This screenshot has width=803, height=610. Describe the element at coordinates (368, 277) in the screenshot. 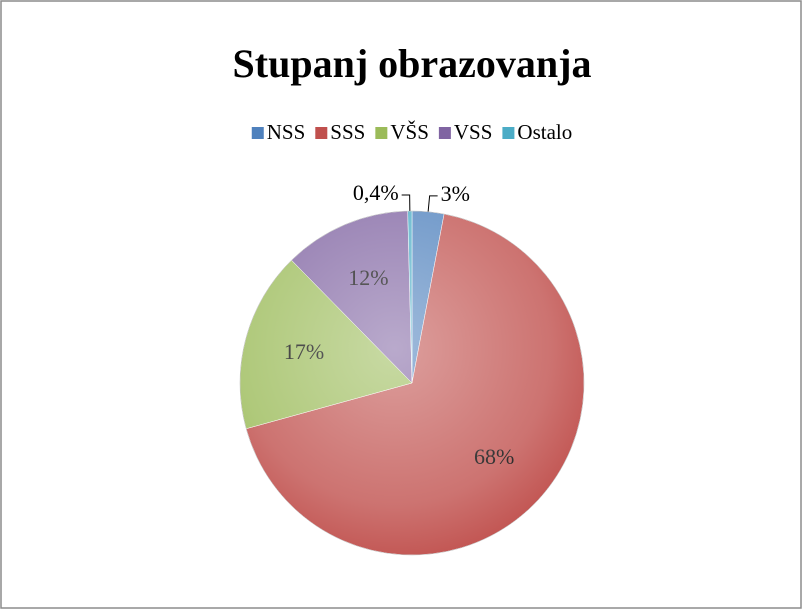

I see `data-label: 12%` at that location.